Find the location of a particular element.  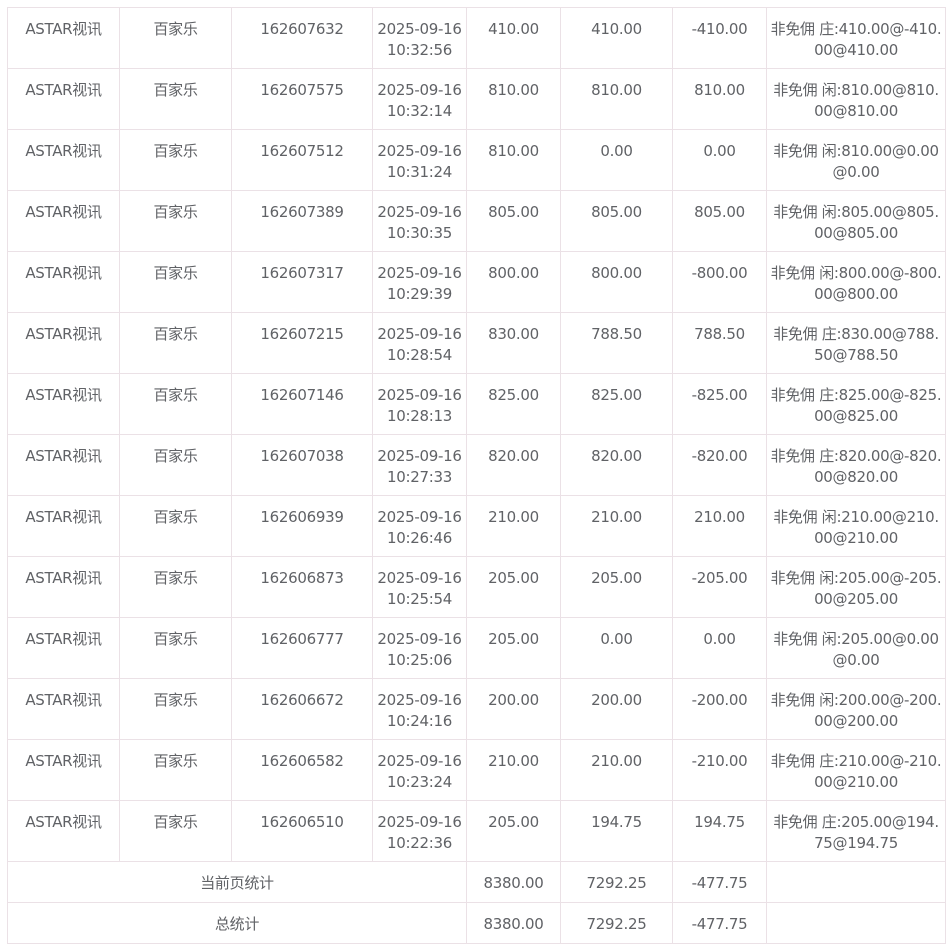

cell-valid: 805.00 is located at coordinates (616, 221).